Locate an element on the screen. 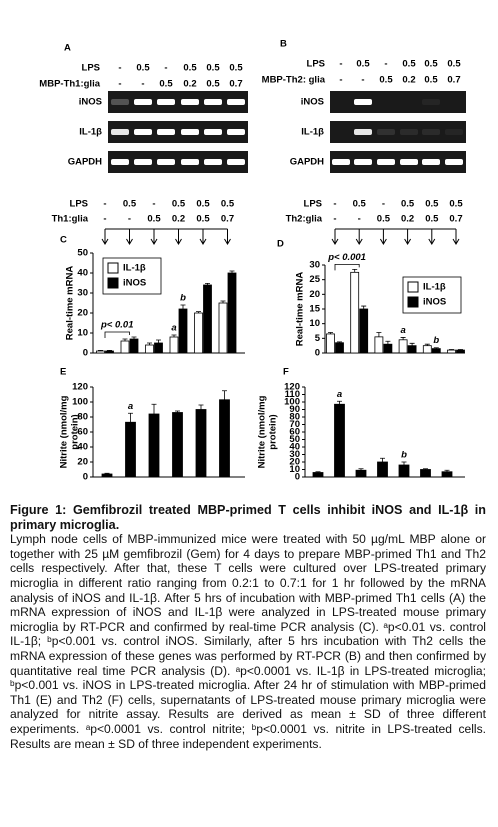  row-label: MBP-Th2: glia is located at coordinates (294, 80).